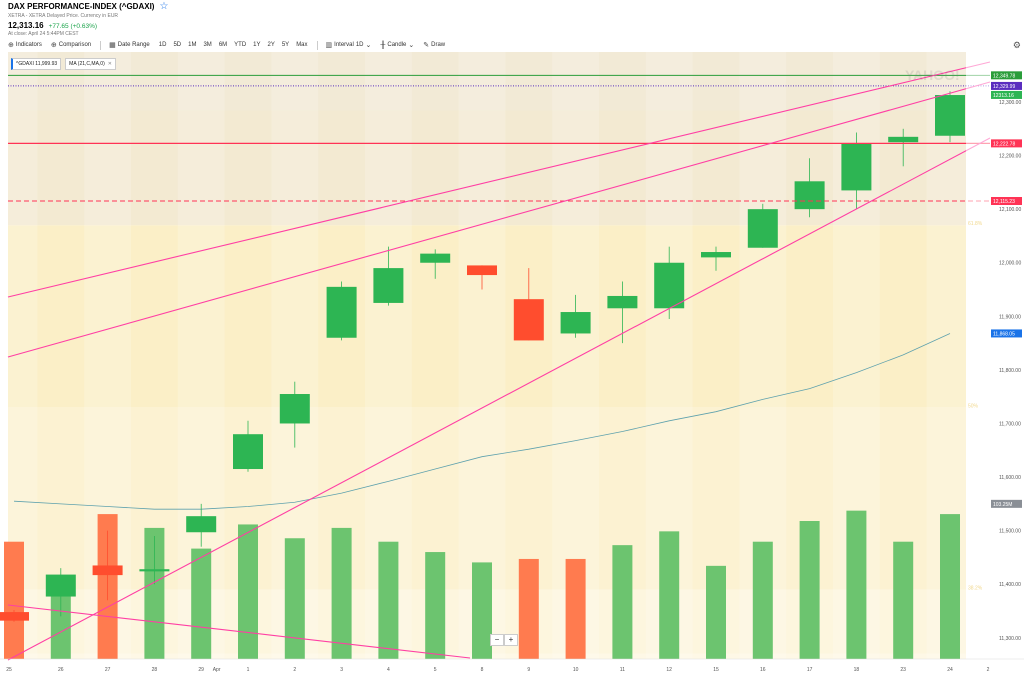 This screenshot has height=677, width=1024. What do you see at coordinates (177, 45) in the screenshot?
I see `range-5d: 5D` at bounding box center [177, 45].